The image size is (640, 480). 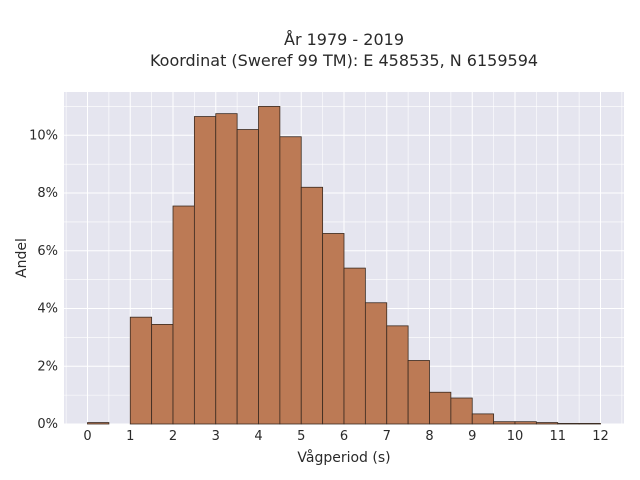 I want to click on y-tick-label: 2%, so click(x=47, y=366).